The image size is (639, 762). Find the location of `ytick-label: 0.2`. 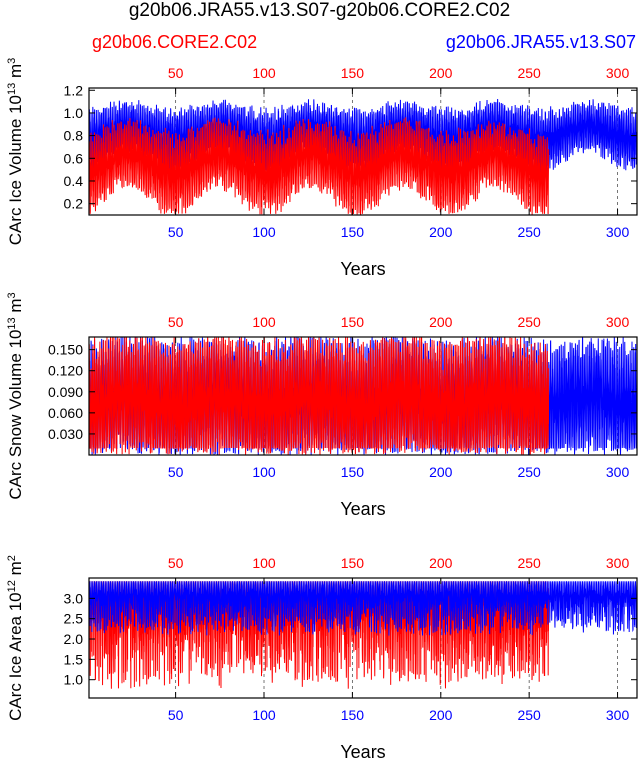

ytick-label: 0.2 is located at coordinates (74, 204).